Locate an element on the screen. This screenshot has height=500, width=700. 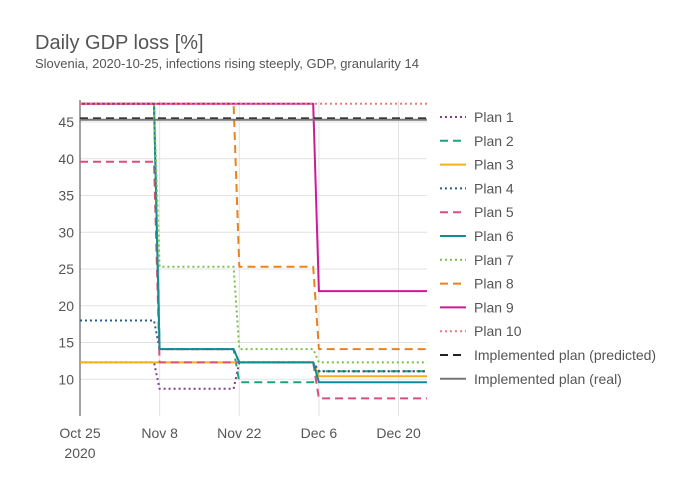
legend-item-plan-3: Plan 3 is located at coordinates (477, 165).